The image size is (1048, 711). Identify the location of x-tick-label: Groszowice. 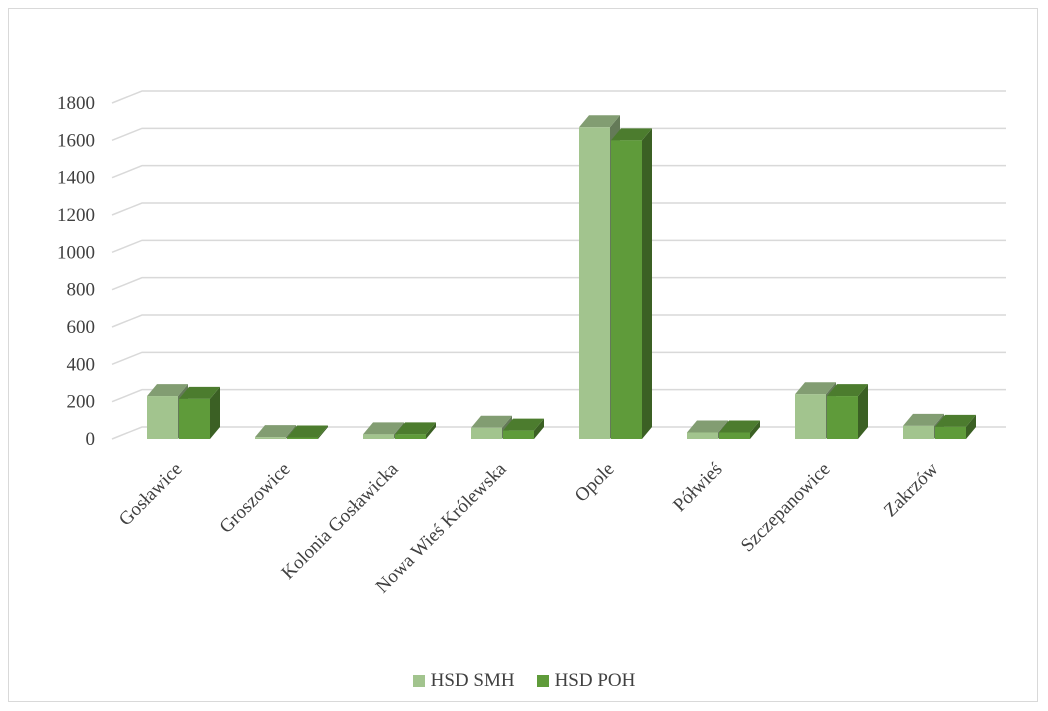
(255, 498).